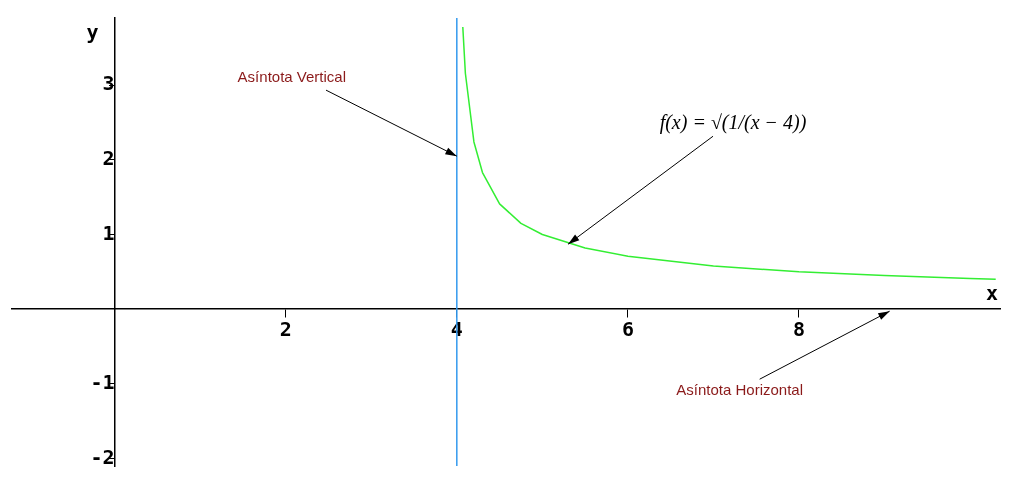 This screenshot has width=1010, height=484. I want to click on annotation: Asíntota Vertical, so click(292, 77).